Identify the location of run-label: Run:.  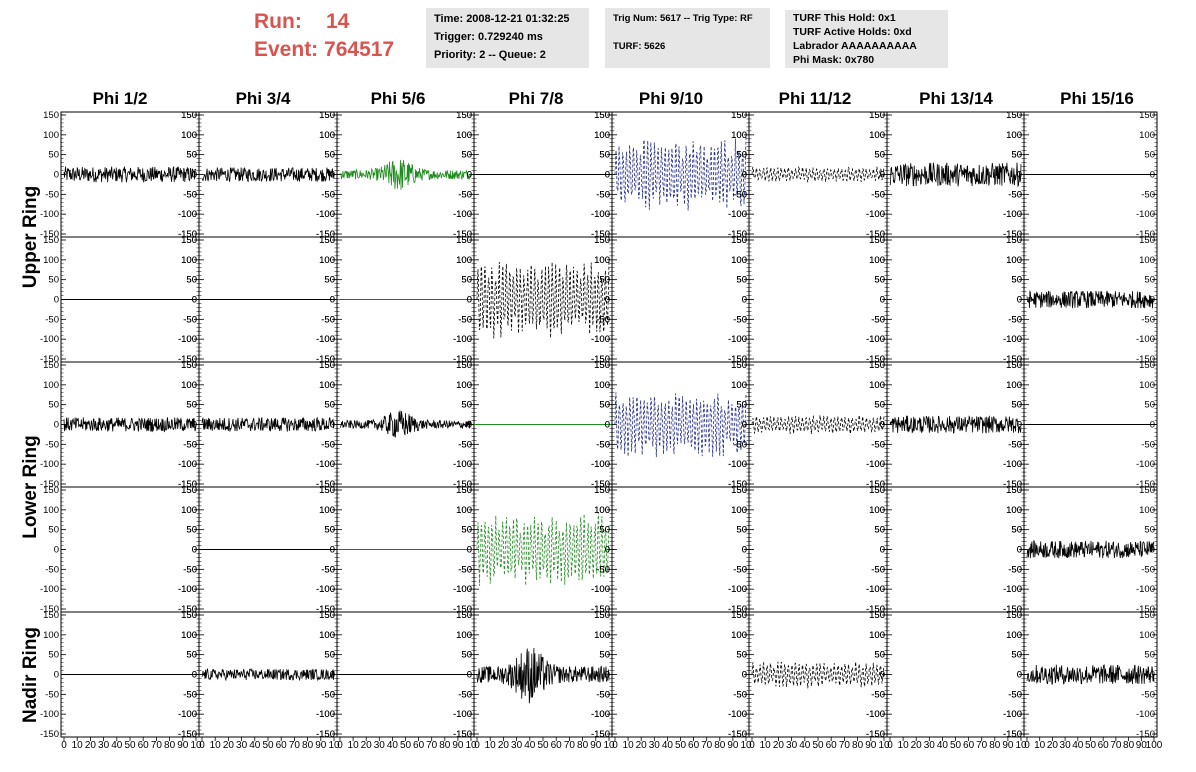
(278, 21).